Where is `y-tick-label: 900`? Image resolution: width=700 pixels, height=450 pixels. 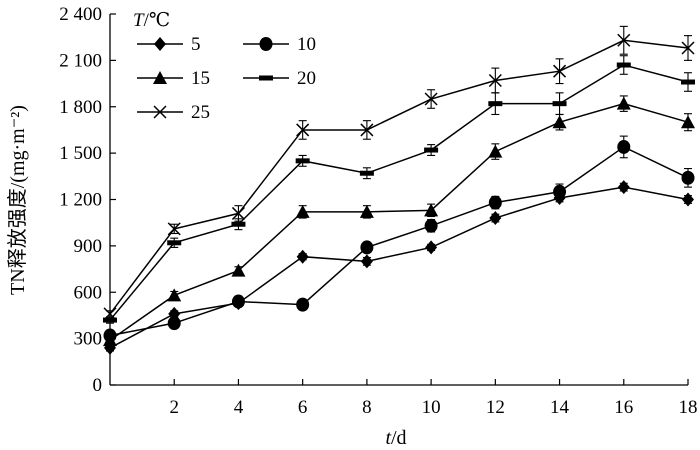
y-tick-label: 900 is located at coordinates (88, 246).